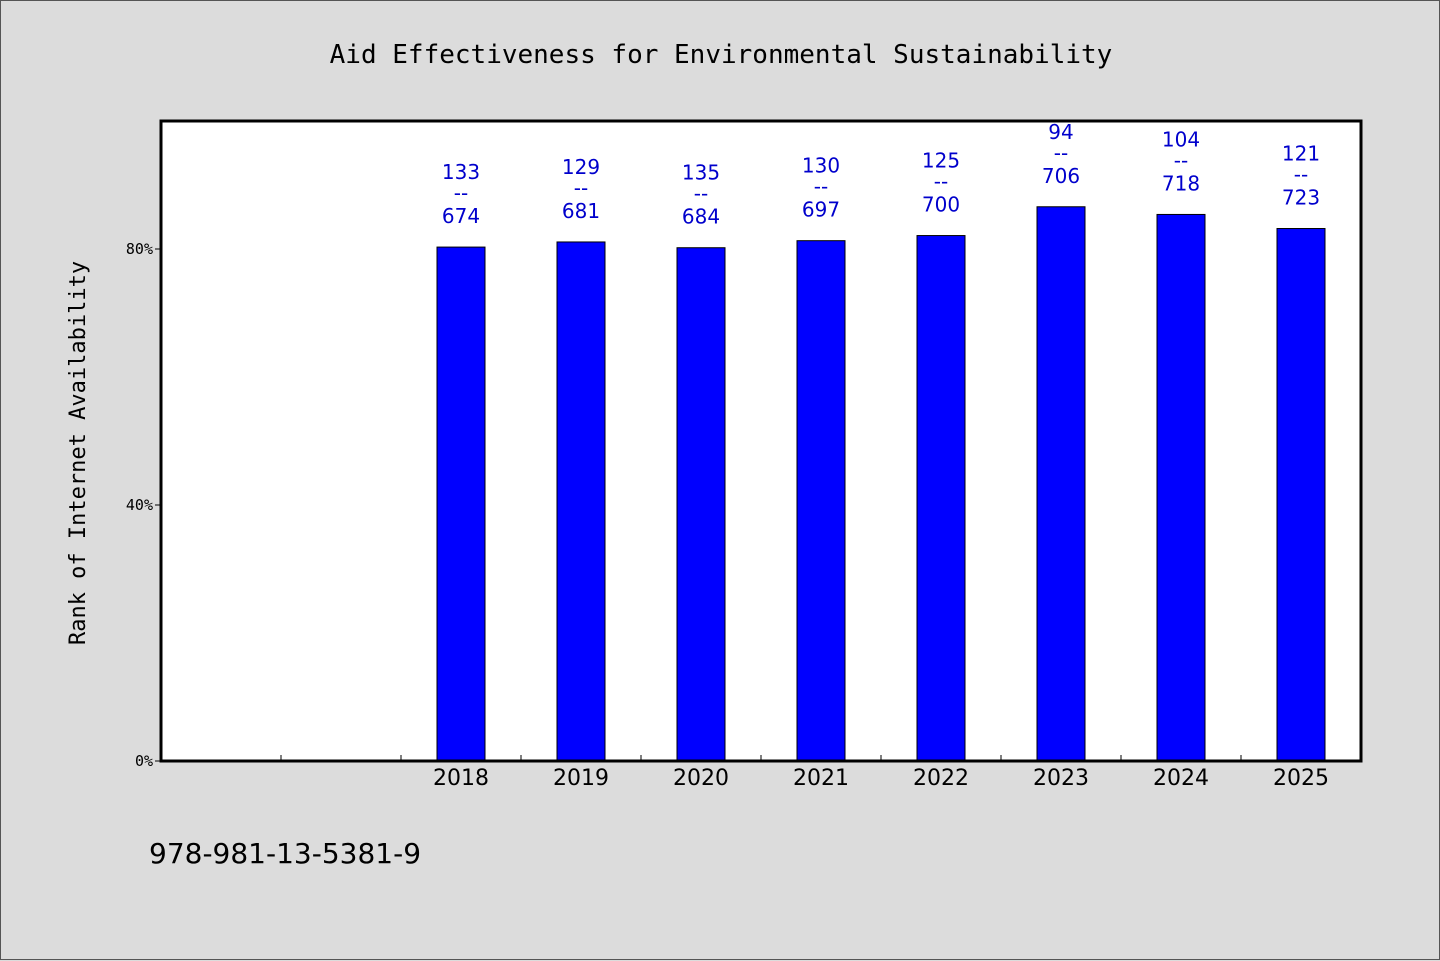 This screenshot has width=1440, height=961. Describe the element at coordinates (581, 778) in the screenshot. I see `x-tick-label: 2019` at that location.